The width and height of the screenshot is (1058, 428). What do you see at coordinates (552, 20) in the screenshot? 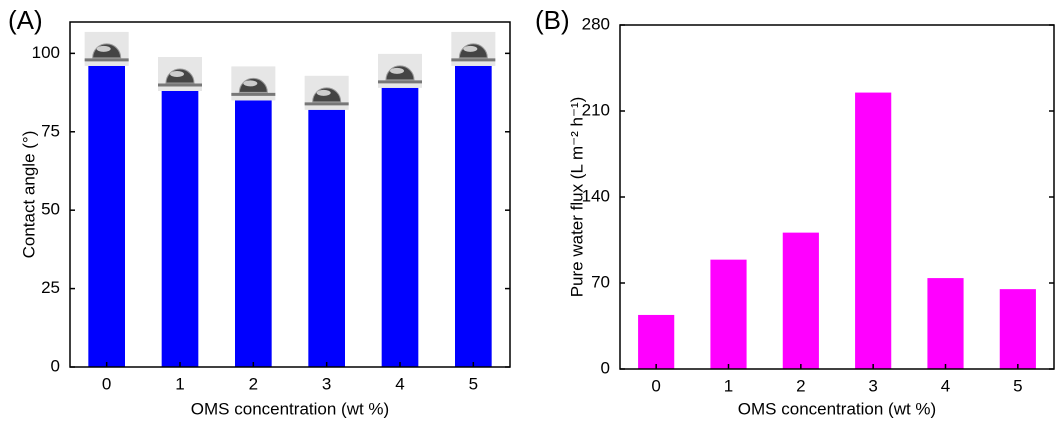
I see `panel-label: (B)` at bounding box center [552, 20].